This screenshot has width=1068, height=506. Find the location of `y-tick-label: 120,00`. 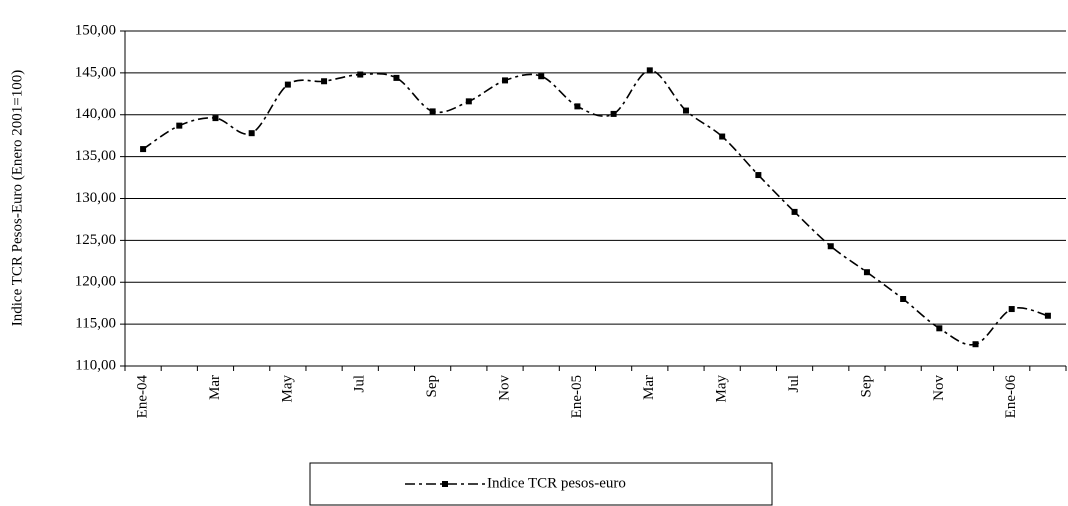

y-tick-label: 120,00 is located at coordinates (95, 282).